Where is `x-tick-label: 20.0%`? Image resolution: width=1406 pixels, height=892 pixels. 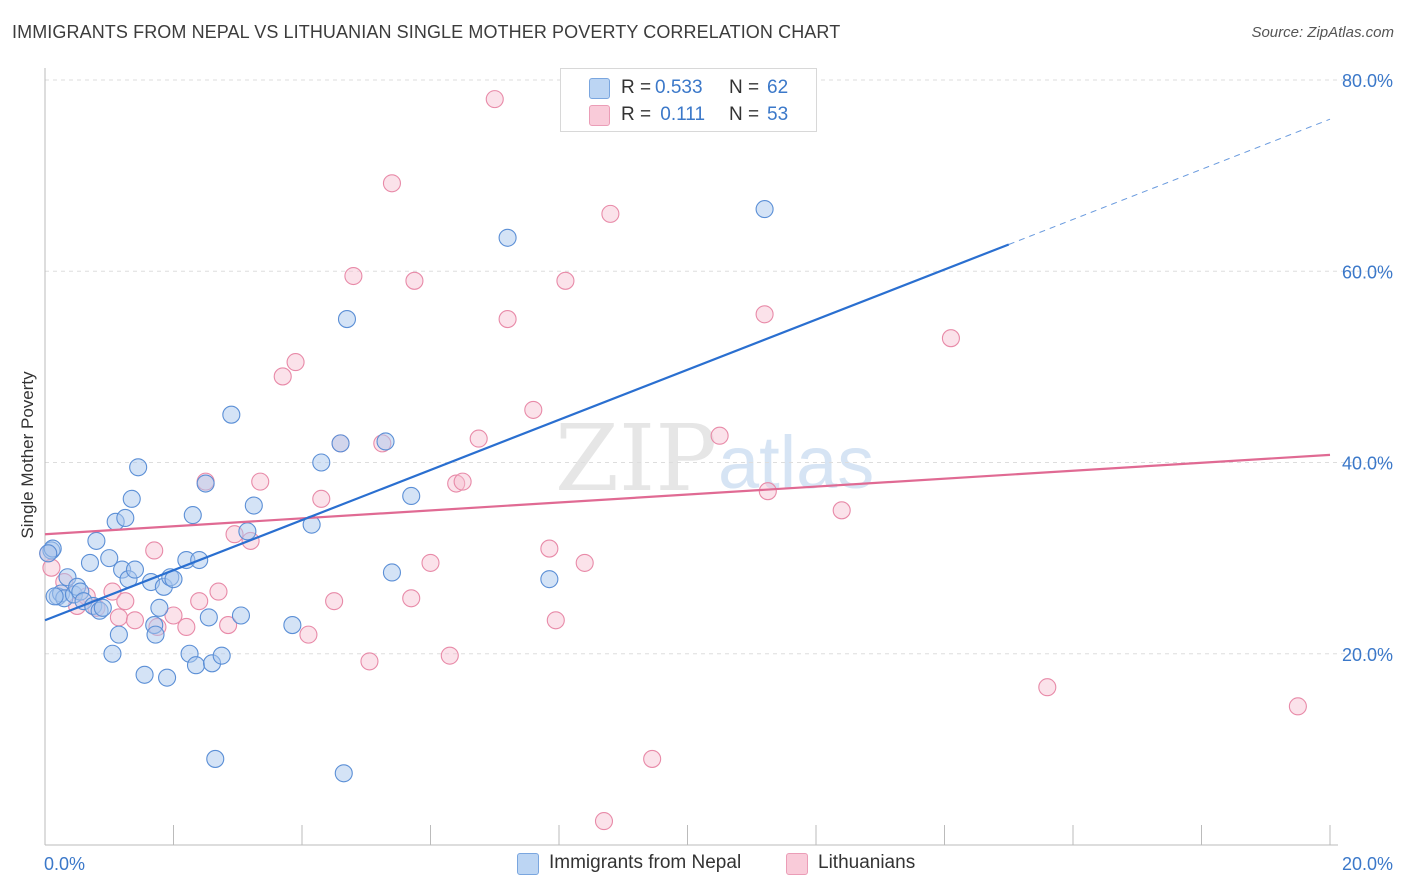
x-tick-label: 20.0% is located at coordinates (1367, 864).